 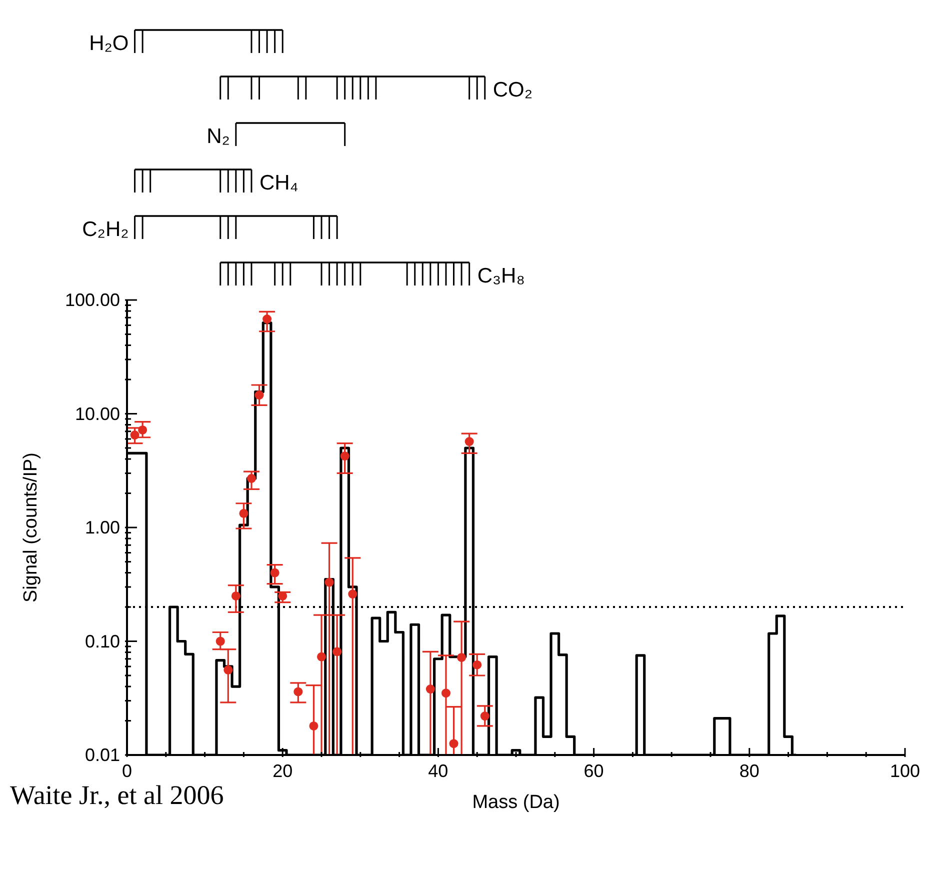 What do you see at coordinates (512, 90) in the screenshot?
I see `text: CO₂` at bounding box center [512, 90].